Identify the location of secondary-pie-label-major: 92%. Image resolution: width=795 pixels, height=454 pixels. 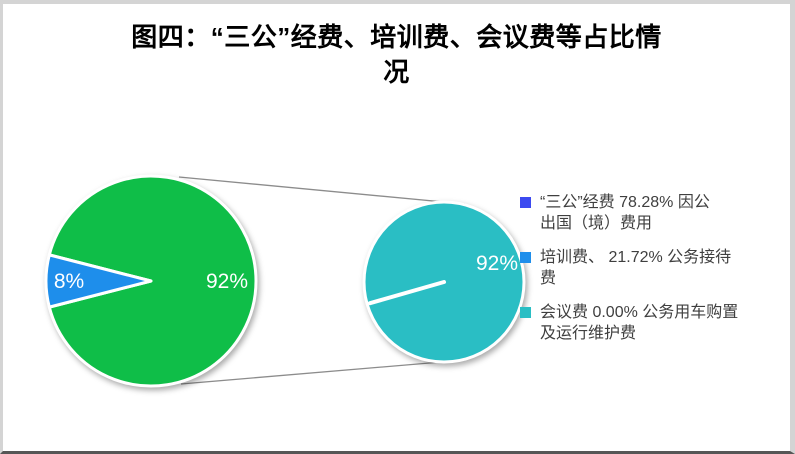
(497, 263).